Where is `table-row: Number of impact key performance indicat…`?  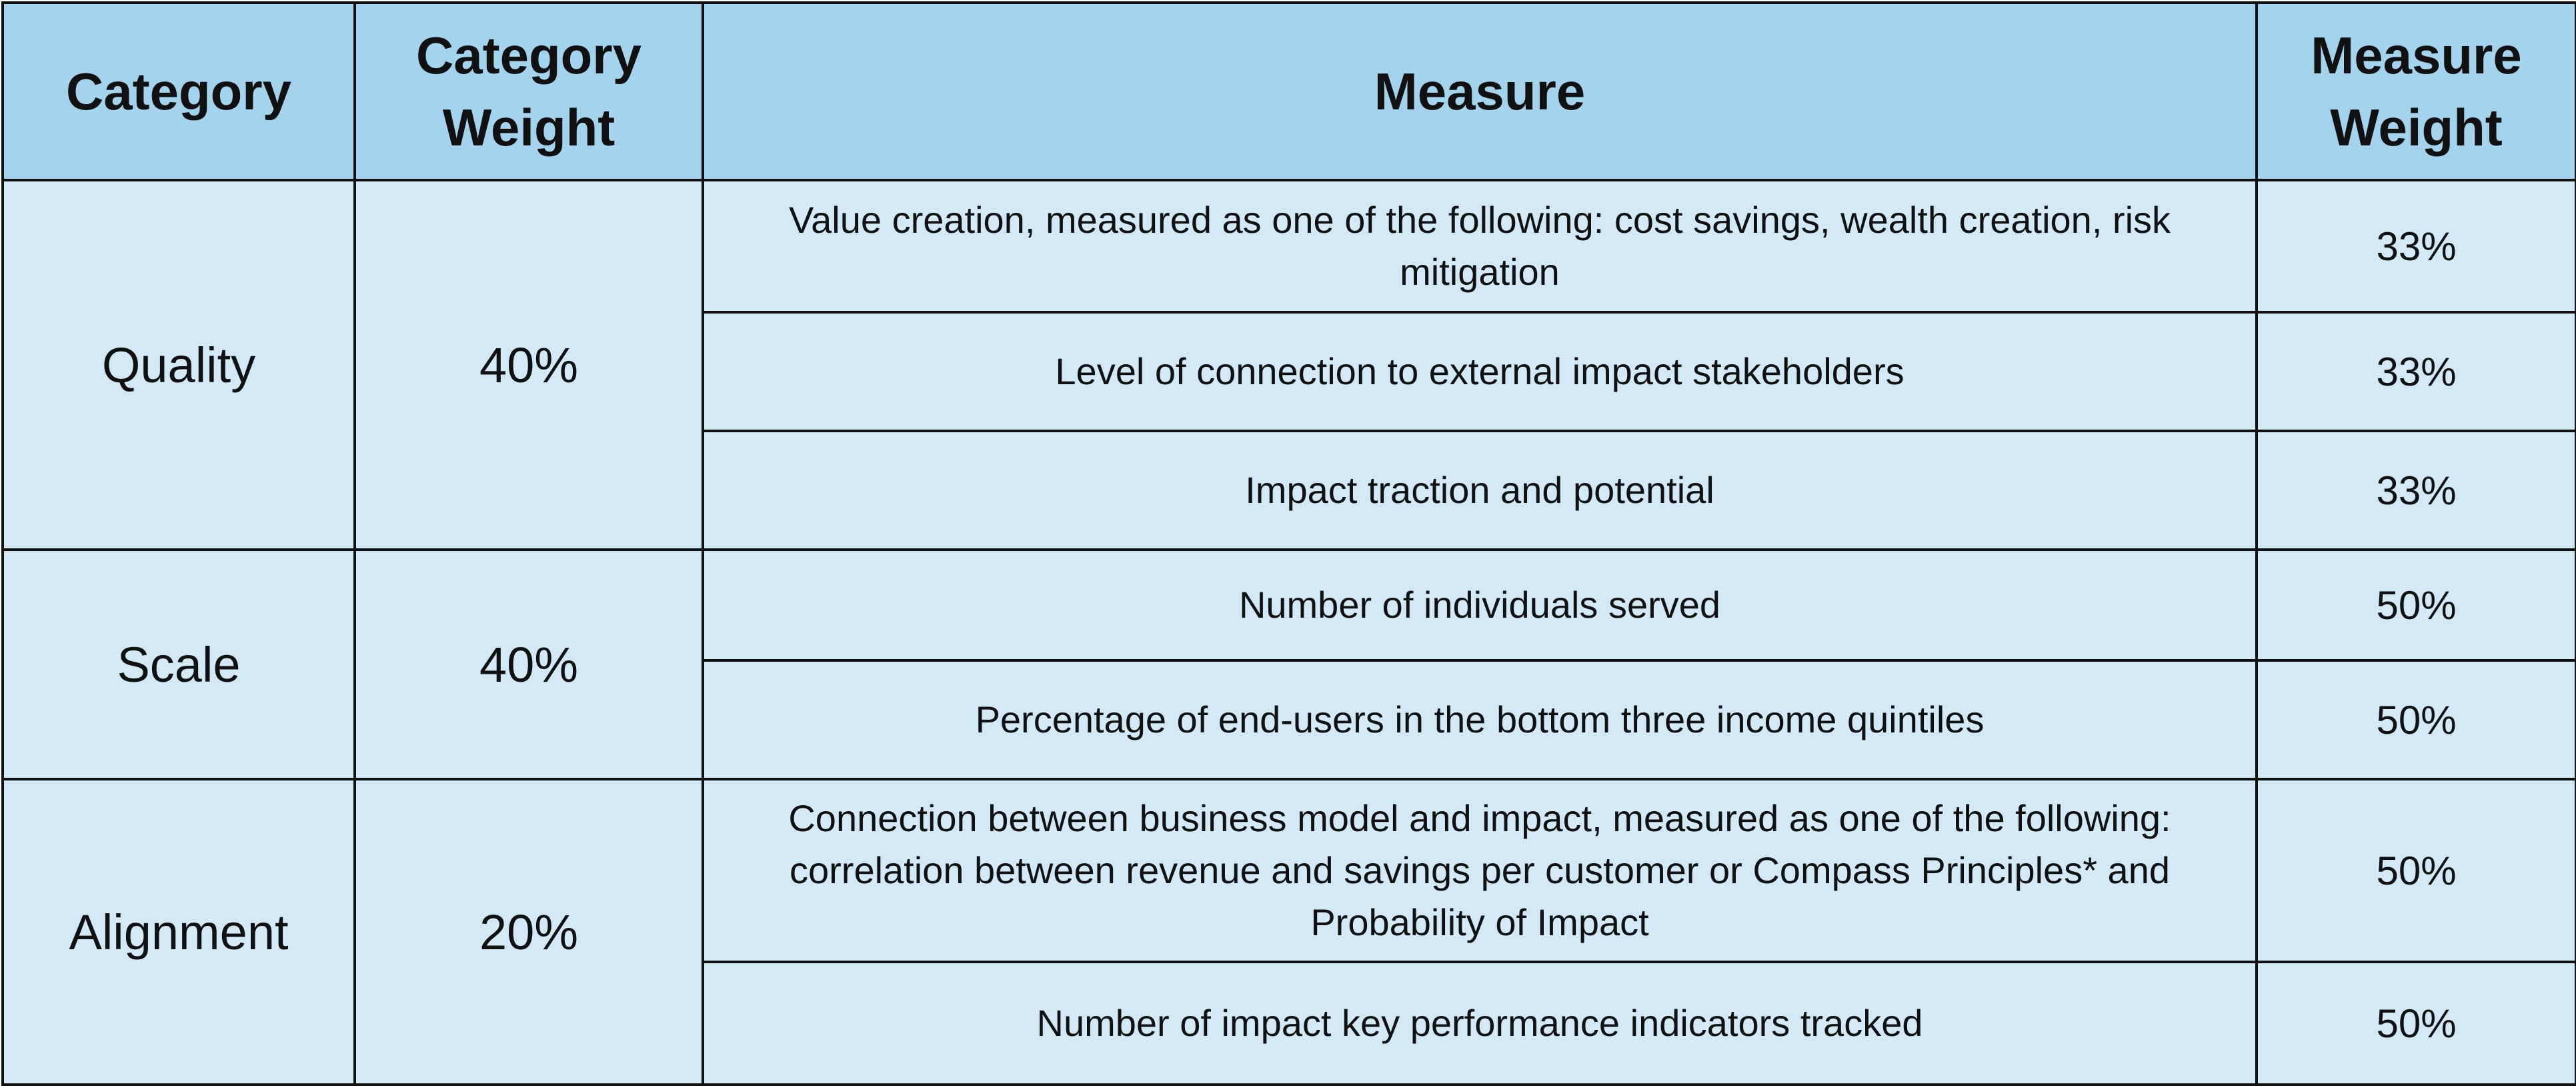 table-row: Number of impact key performance indicat… is located at coordinates (1289, 1023).